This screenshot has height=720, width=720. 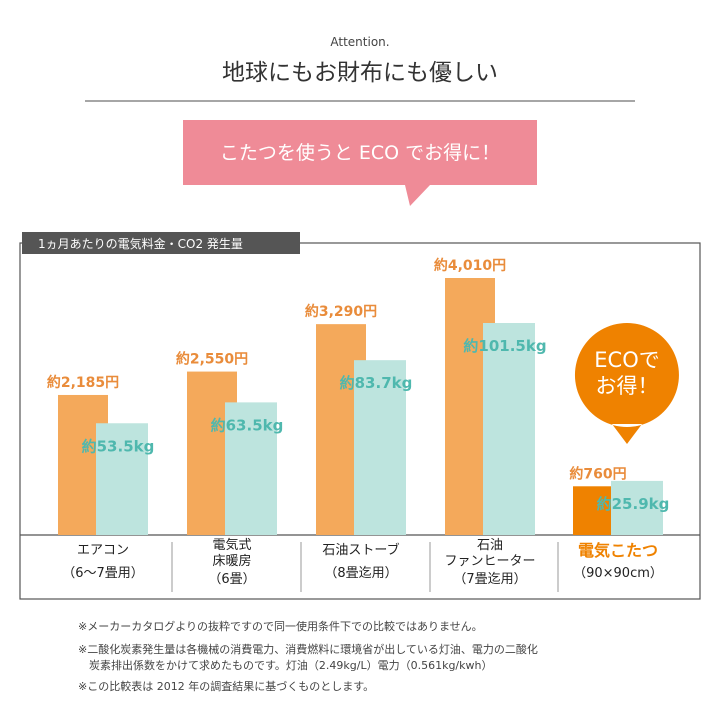 I want to click on value-label: 約83.7kg, so click(x=376, y=383).